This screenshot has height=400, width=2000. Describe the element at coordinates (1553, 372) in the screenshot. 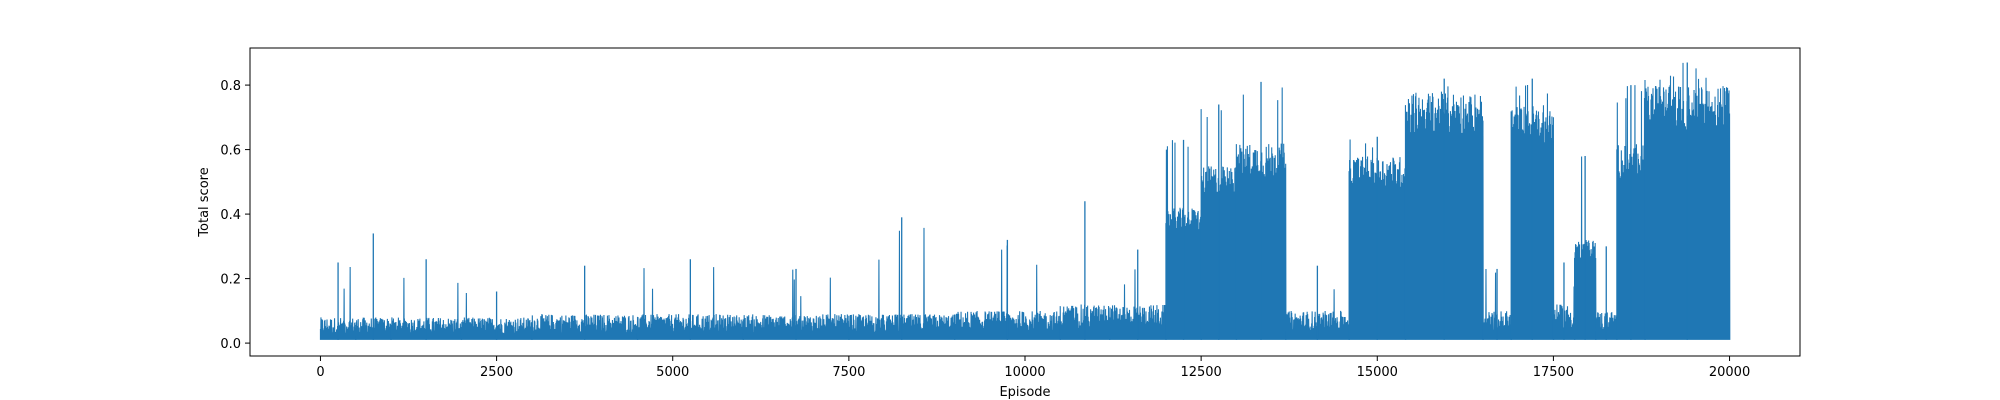

I see `x-tick-label: 17500` at that location.